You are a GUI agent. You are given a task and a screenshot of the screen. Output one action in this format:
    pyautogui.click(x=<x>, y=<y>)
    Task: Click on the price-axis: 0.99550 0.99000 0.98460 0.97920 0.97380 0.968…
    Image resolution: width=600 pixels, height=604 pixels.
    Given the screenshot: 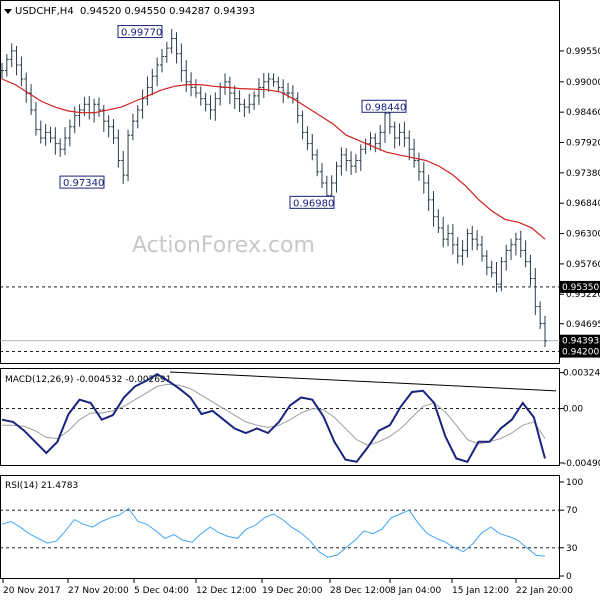 What is the action you would take?
    pyautogui.click(x=580, y=188)
    